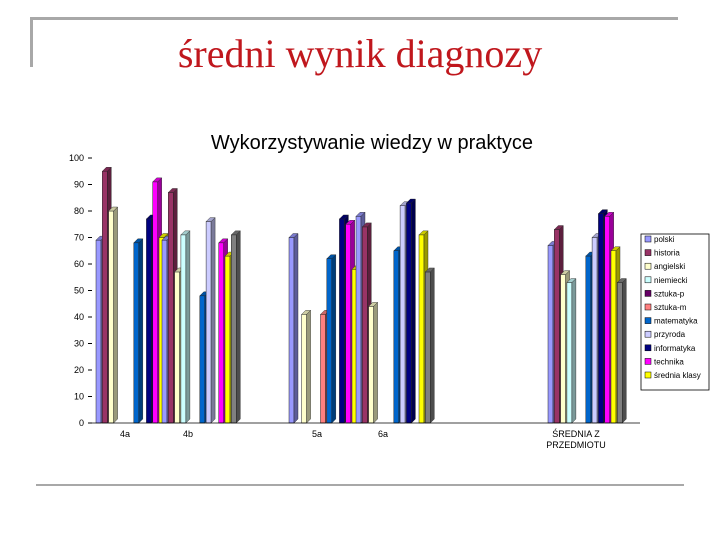  What do you see at coordinates (79, 211) in the screenshot?
I see `y-tick-label: 80` at bounding box center [79, 211].